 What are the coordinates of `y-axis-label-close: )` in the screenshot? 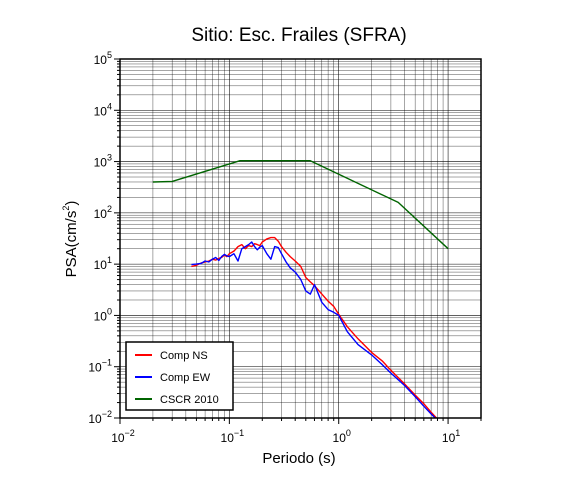 It's located at (71, 203).